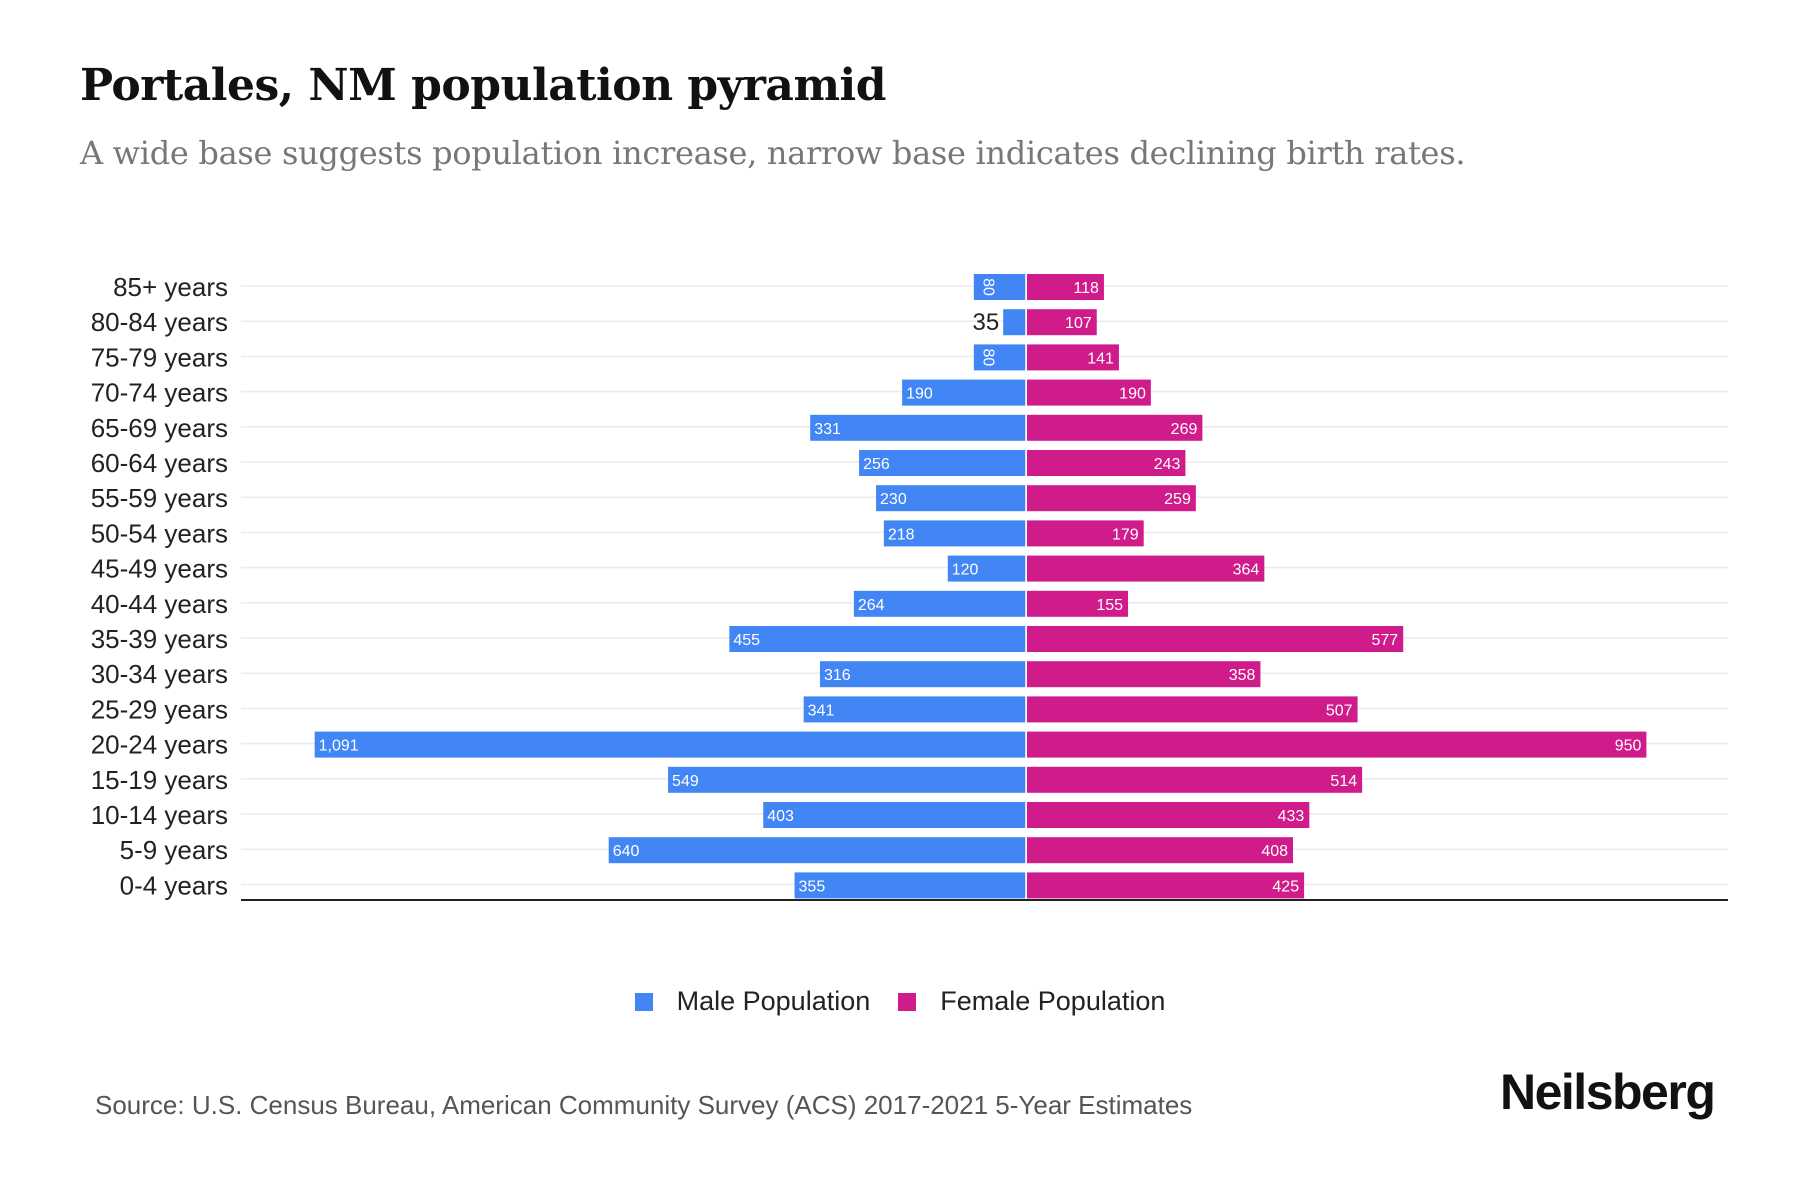  What do you see at coordinates (780, 816) in the screenshot?
I see `value-label-male: 403` at bounding box center [780, 816].